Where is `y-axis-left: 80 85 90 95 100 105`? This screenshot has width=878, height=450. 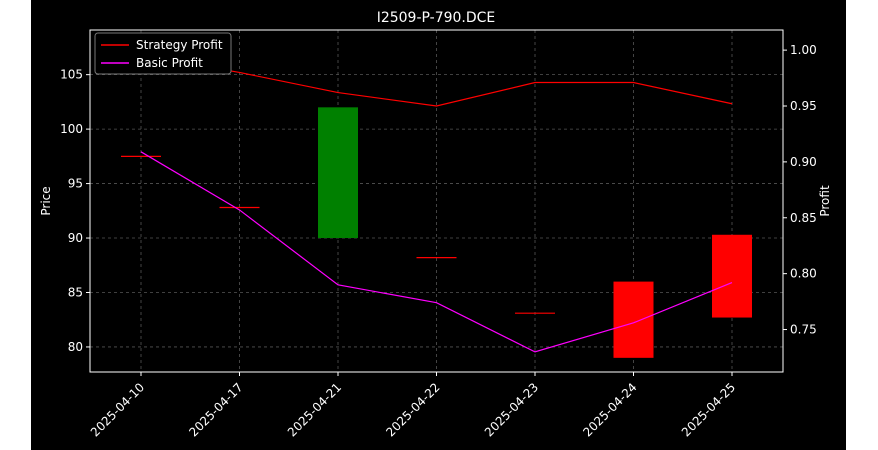
y-axis-left: 80 85 90 95 100 105 is located at coordinates (75, 211).